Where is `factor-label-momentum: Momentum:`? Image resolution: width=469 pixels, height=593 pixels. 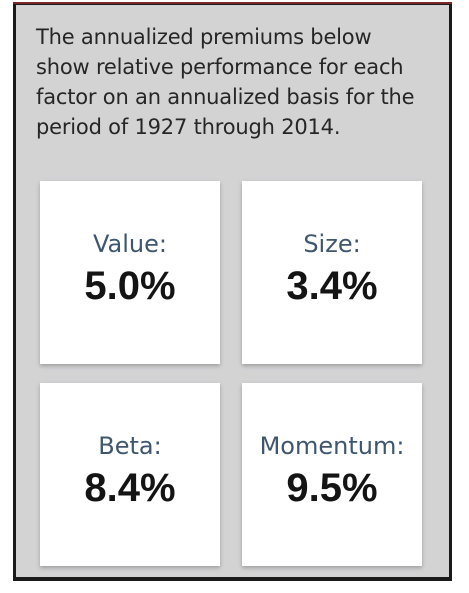 factor-label-momentum: Momentum: is located at coordinates (332, 446).